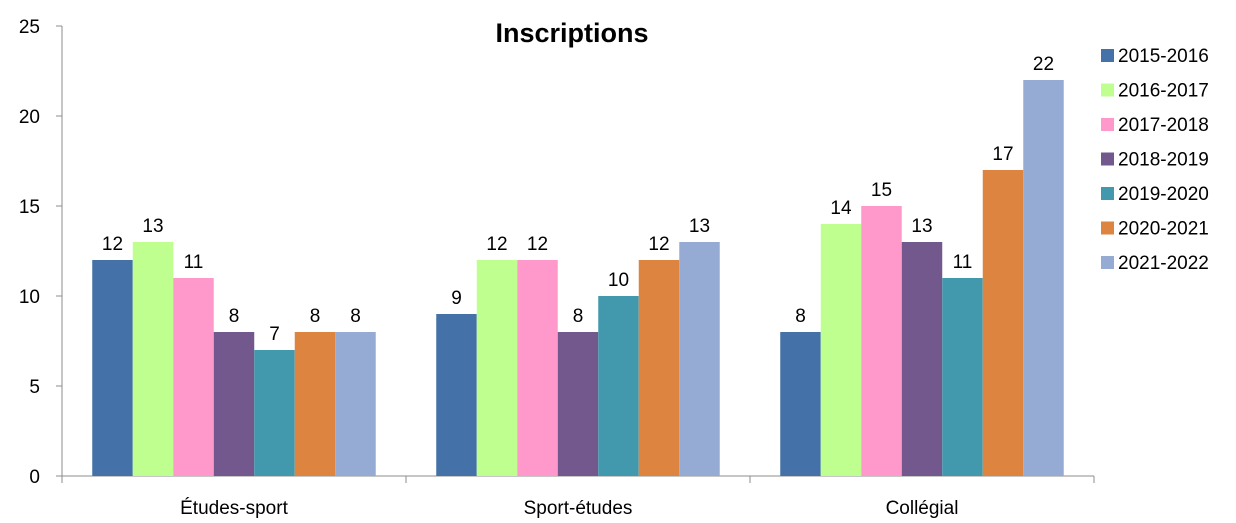 The height and width of the screenshot is (523, 1236). What do you see at coordinates (29, 207) in the screenshot?
I see `y-tick-label: 15` at bounding box center [29, 207].